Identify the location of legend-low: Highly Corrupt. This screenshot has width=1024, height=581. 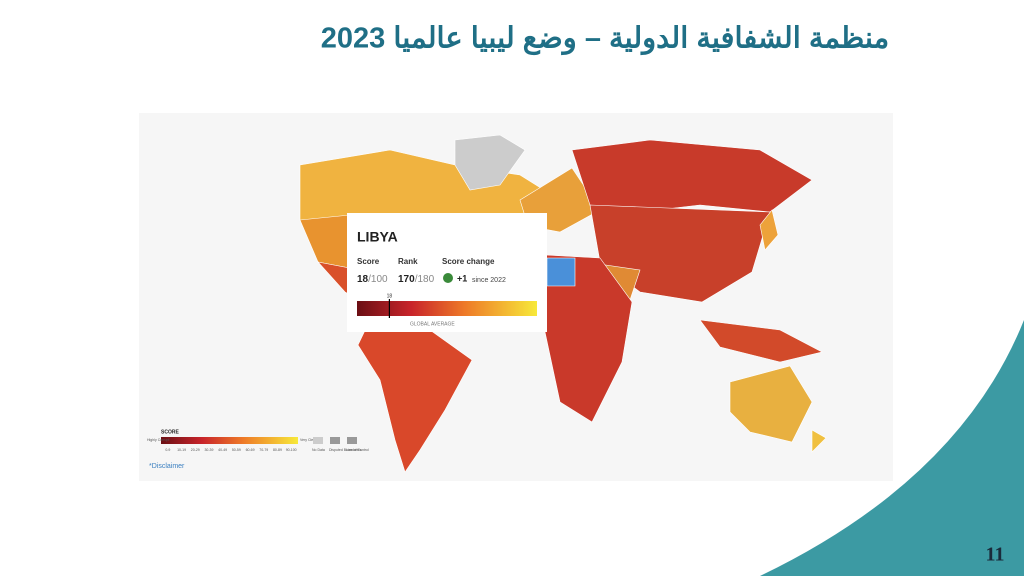
(158, 440).